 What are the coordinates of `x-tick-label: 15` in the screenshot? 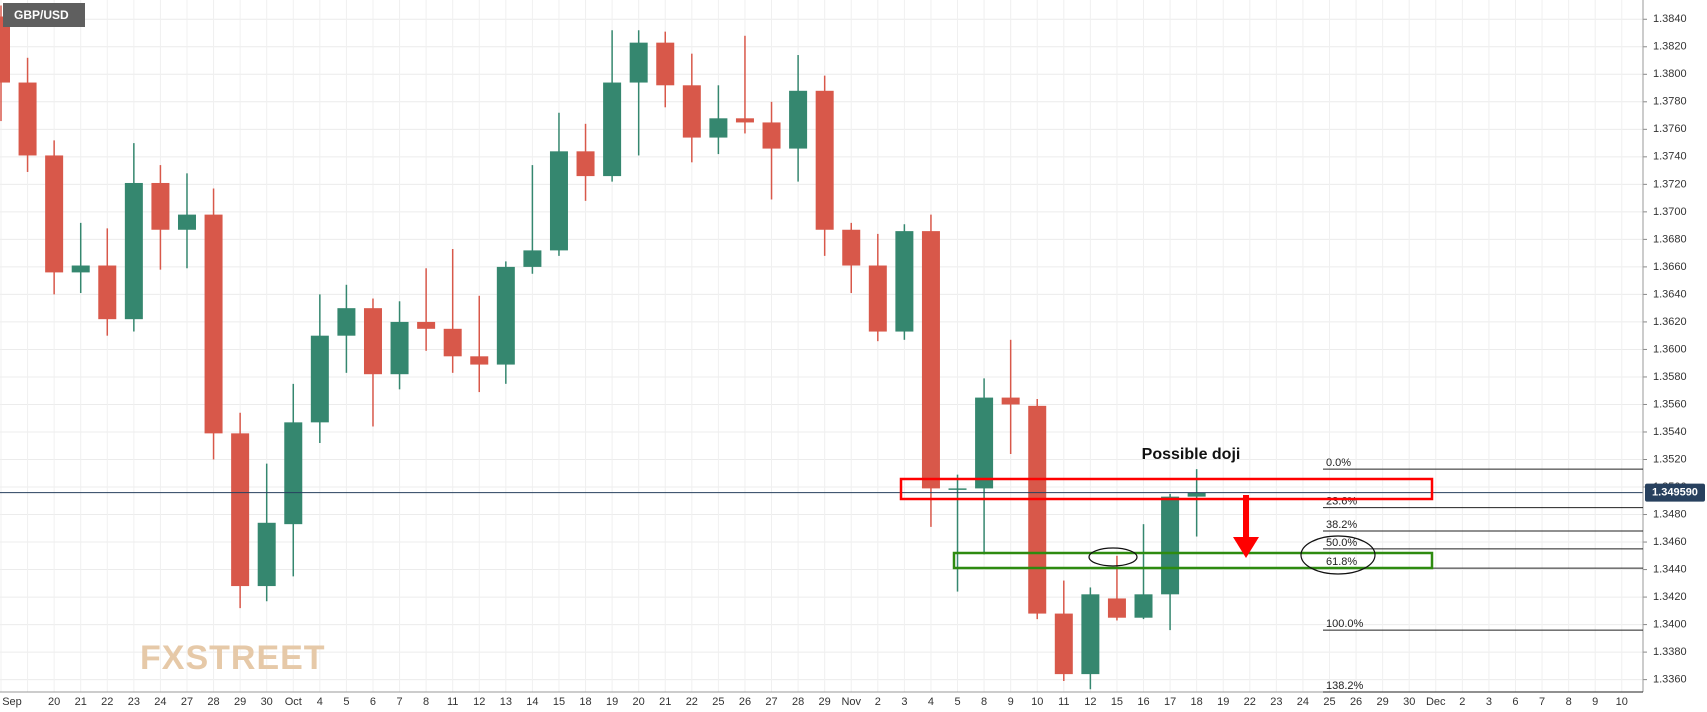 It's located at (1117, 702).